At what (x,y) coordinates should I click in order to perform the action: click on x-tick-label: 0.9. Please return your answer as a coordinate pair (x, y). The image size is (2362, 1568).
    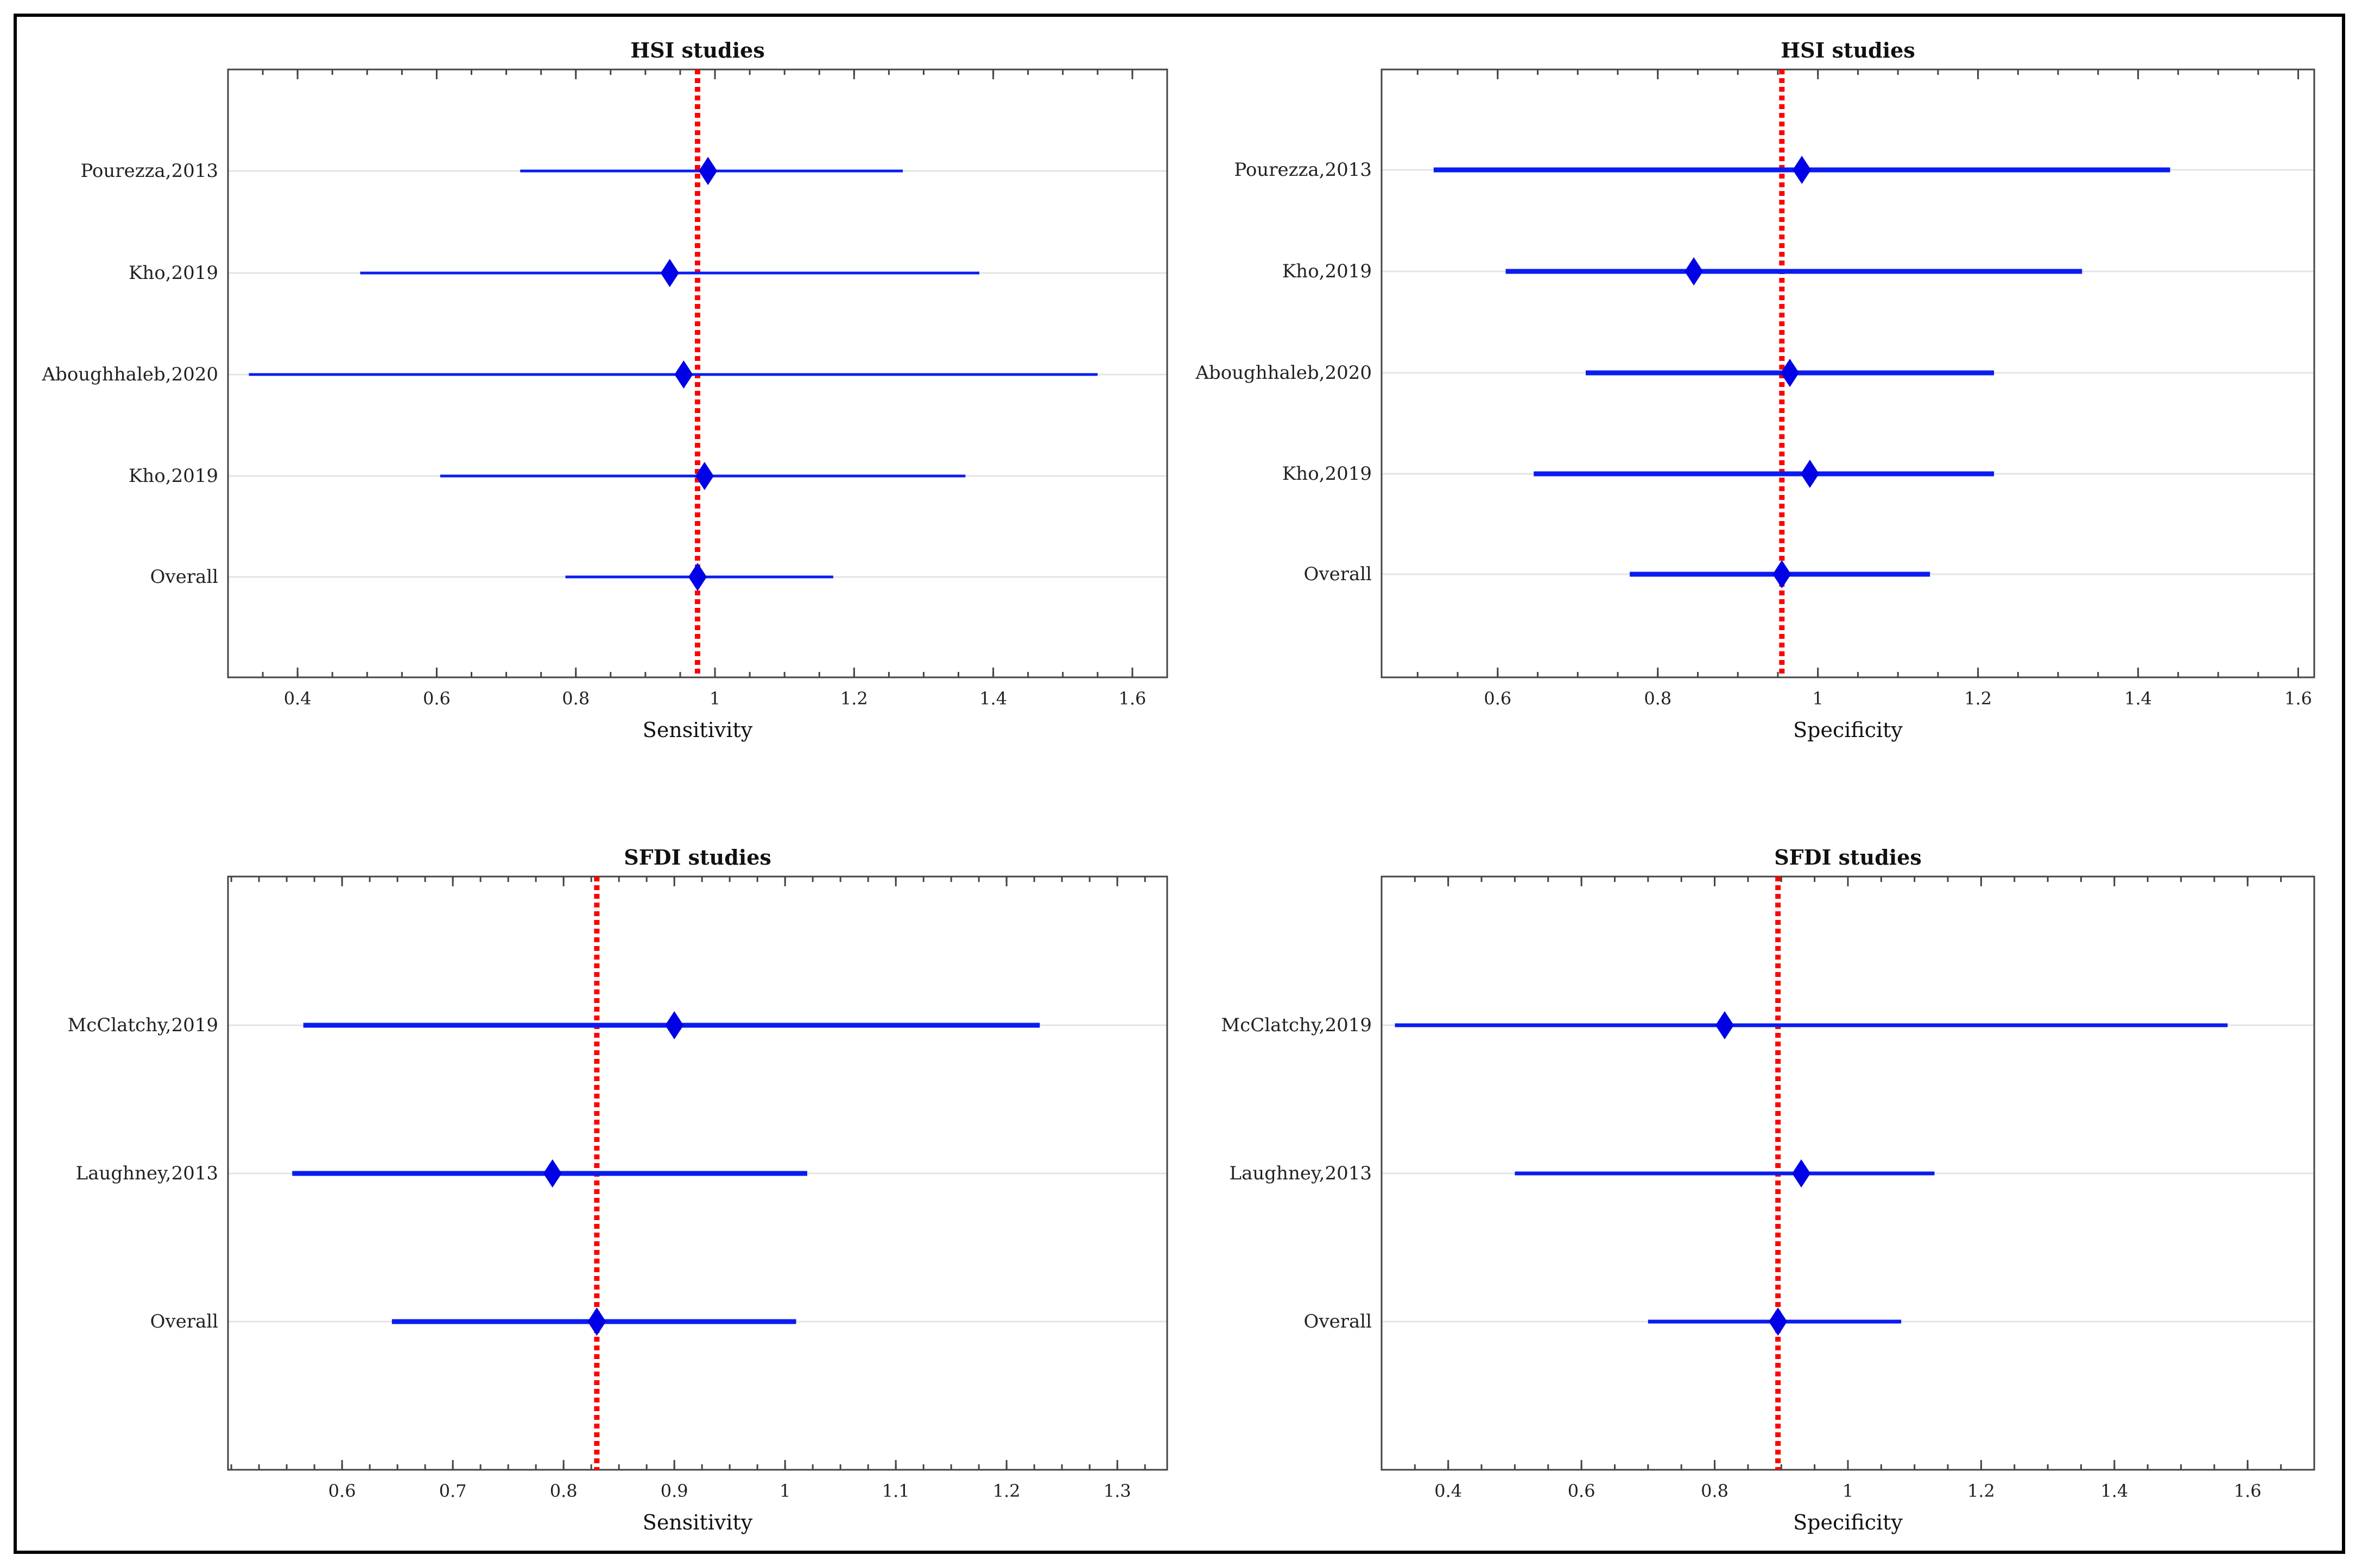
    Looking at the image, I should click on (674, 1491).